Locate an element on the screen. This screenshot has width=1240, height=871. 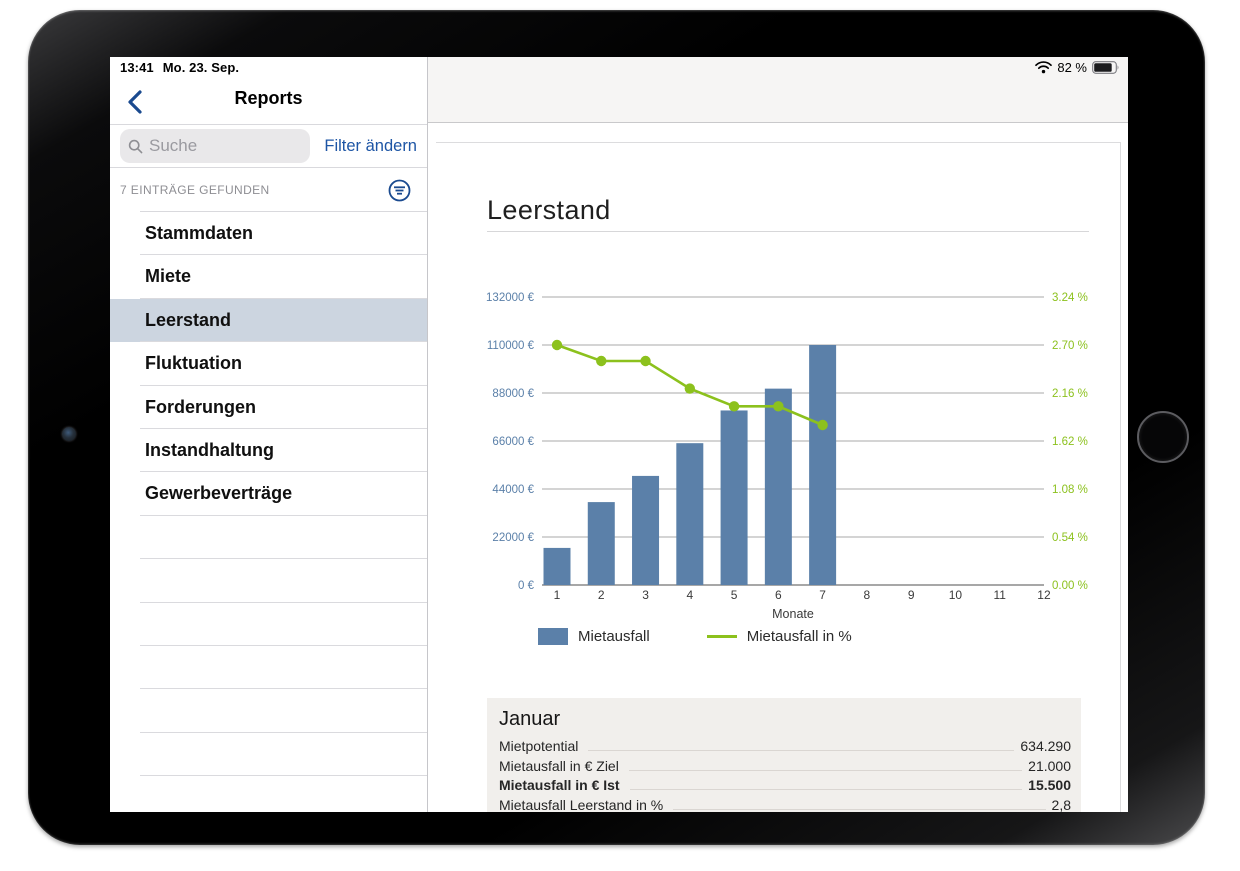
svg-text: 4 is located at coordinates (689, 595).